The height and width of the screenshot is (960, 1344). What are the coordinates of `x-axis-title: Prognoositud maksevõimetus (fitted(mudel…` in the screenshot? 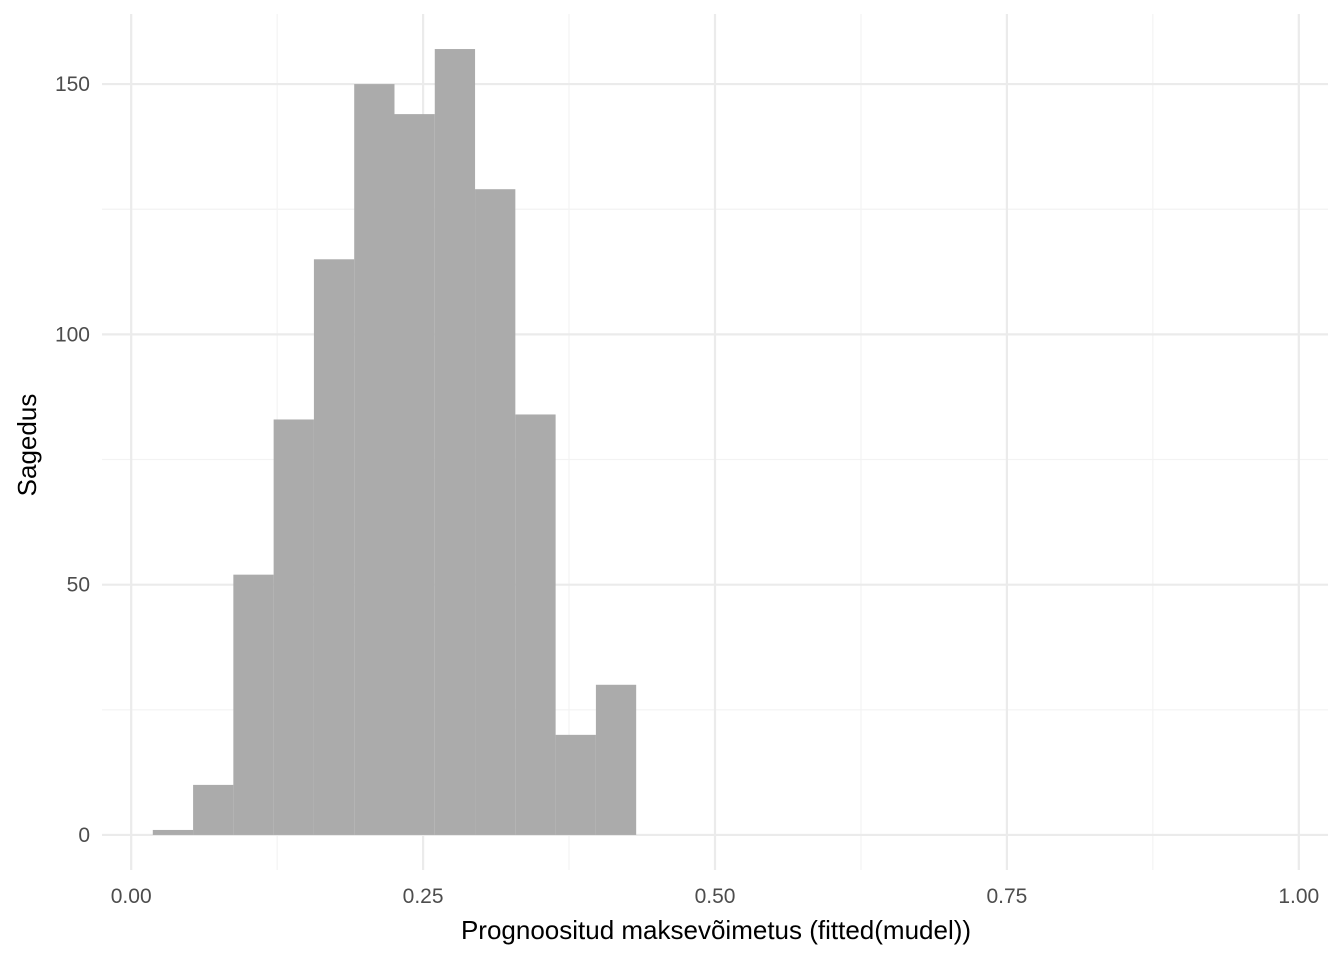 It's located at (716, 930).